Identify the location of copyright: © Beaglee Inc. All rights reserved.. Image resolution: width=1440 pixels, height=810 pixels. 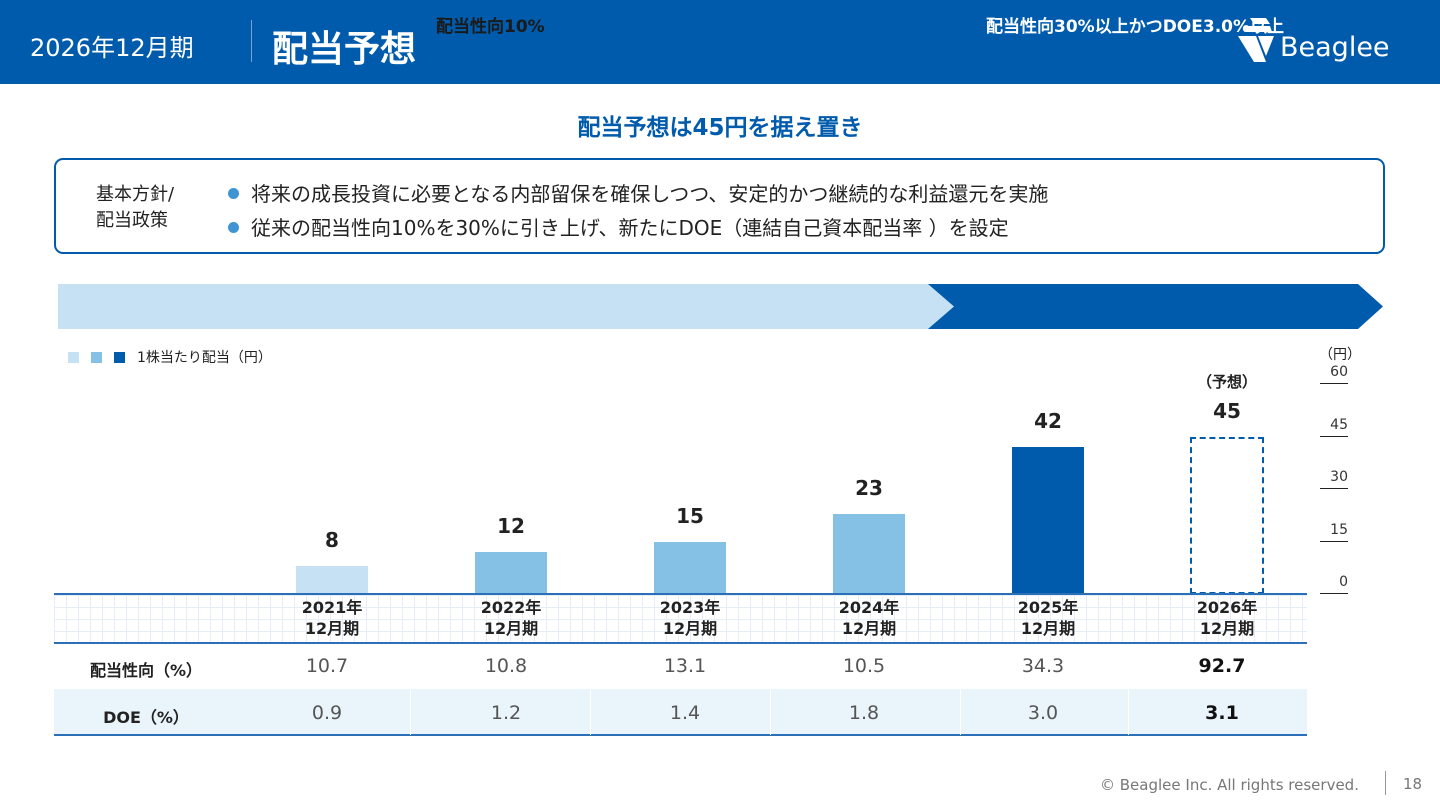
(1229, 785).